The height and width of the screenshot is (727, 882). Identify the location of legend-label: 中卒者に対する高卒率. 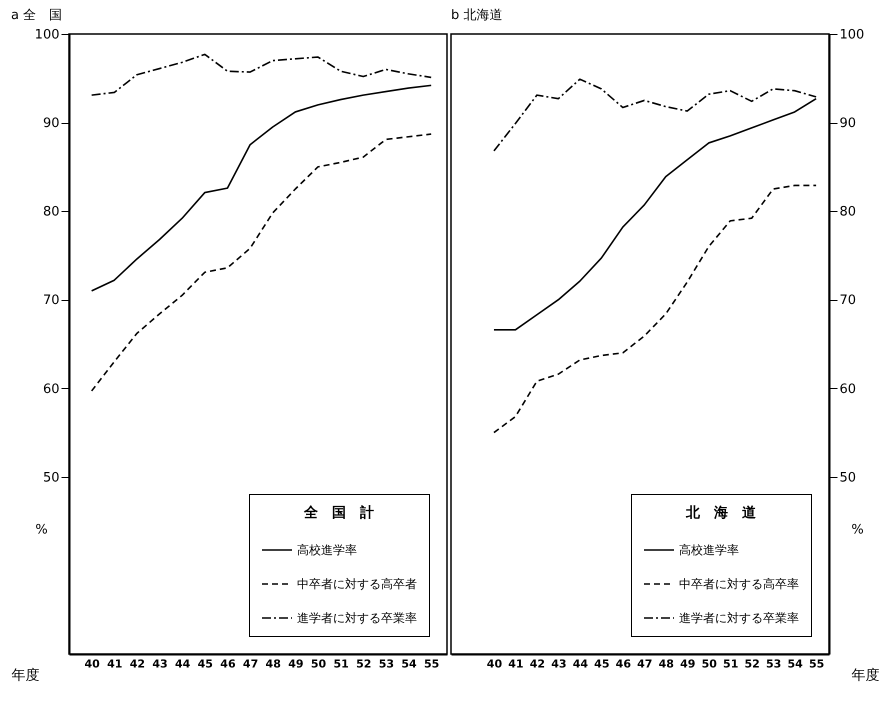
(739, 584).